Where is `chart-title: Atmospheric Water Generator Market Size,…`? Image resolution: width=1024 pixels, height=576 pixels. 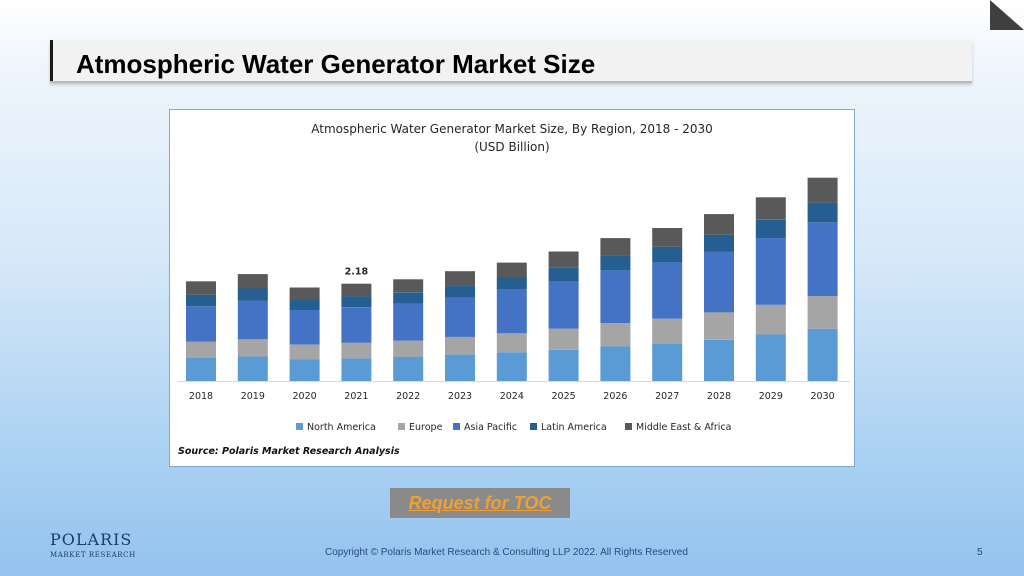 chart-title: Atmospheric Water Generator Market Size,… is located at coordinates (512, 129).